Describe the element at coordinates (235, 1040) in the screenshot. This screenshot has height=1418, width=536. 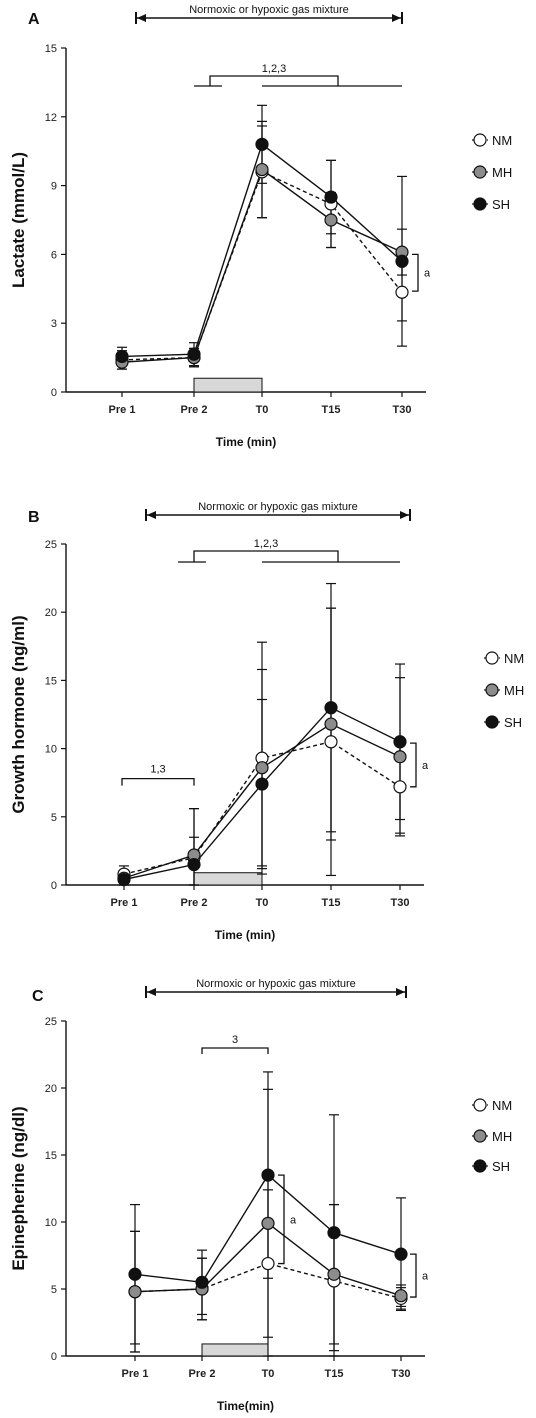
I see `comparison-label: 3` at that location.